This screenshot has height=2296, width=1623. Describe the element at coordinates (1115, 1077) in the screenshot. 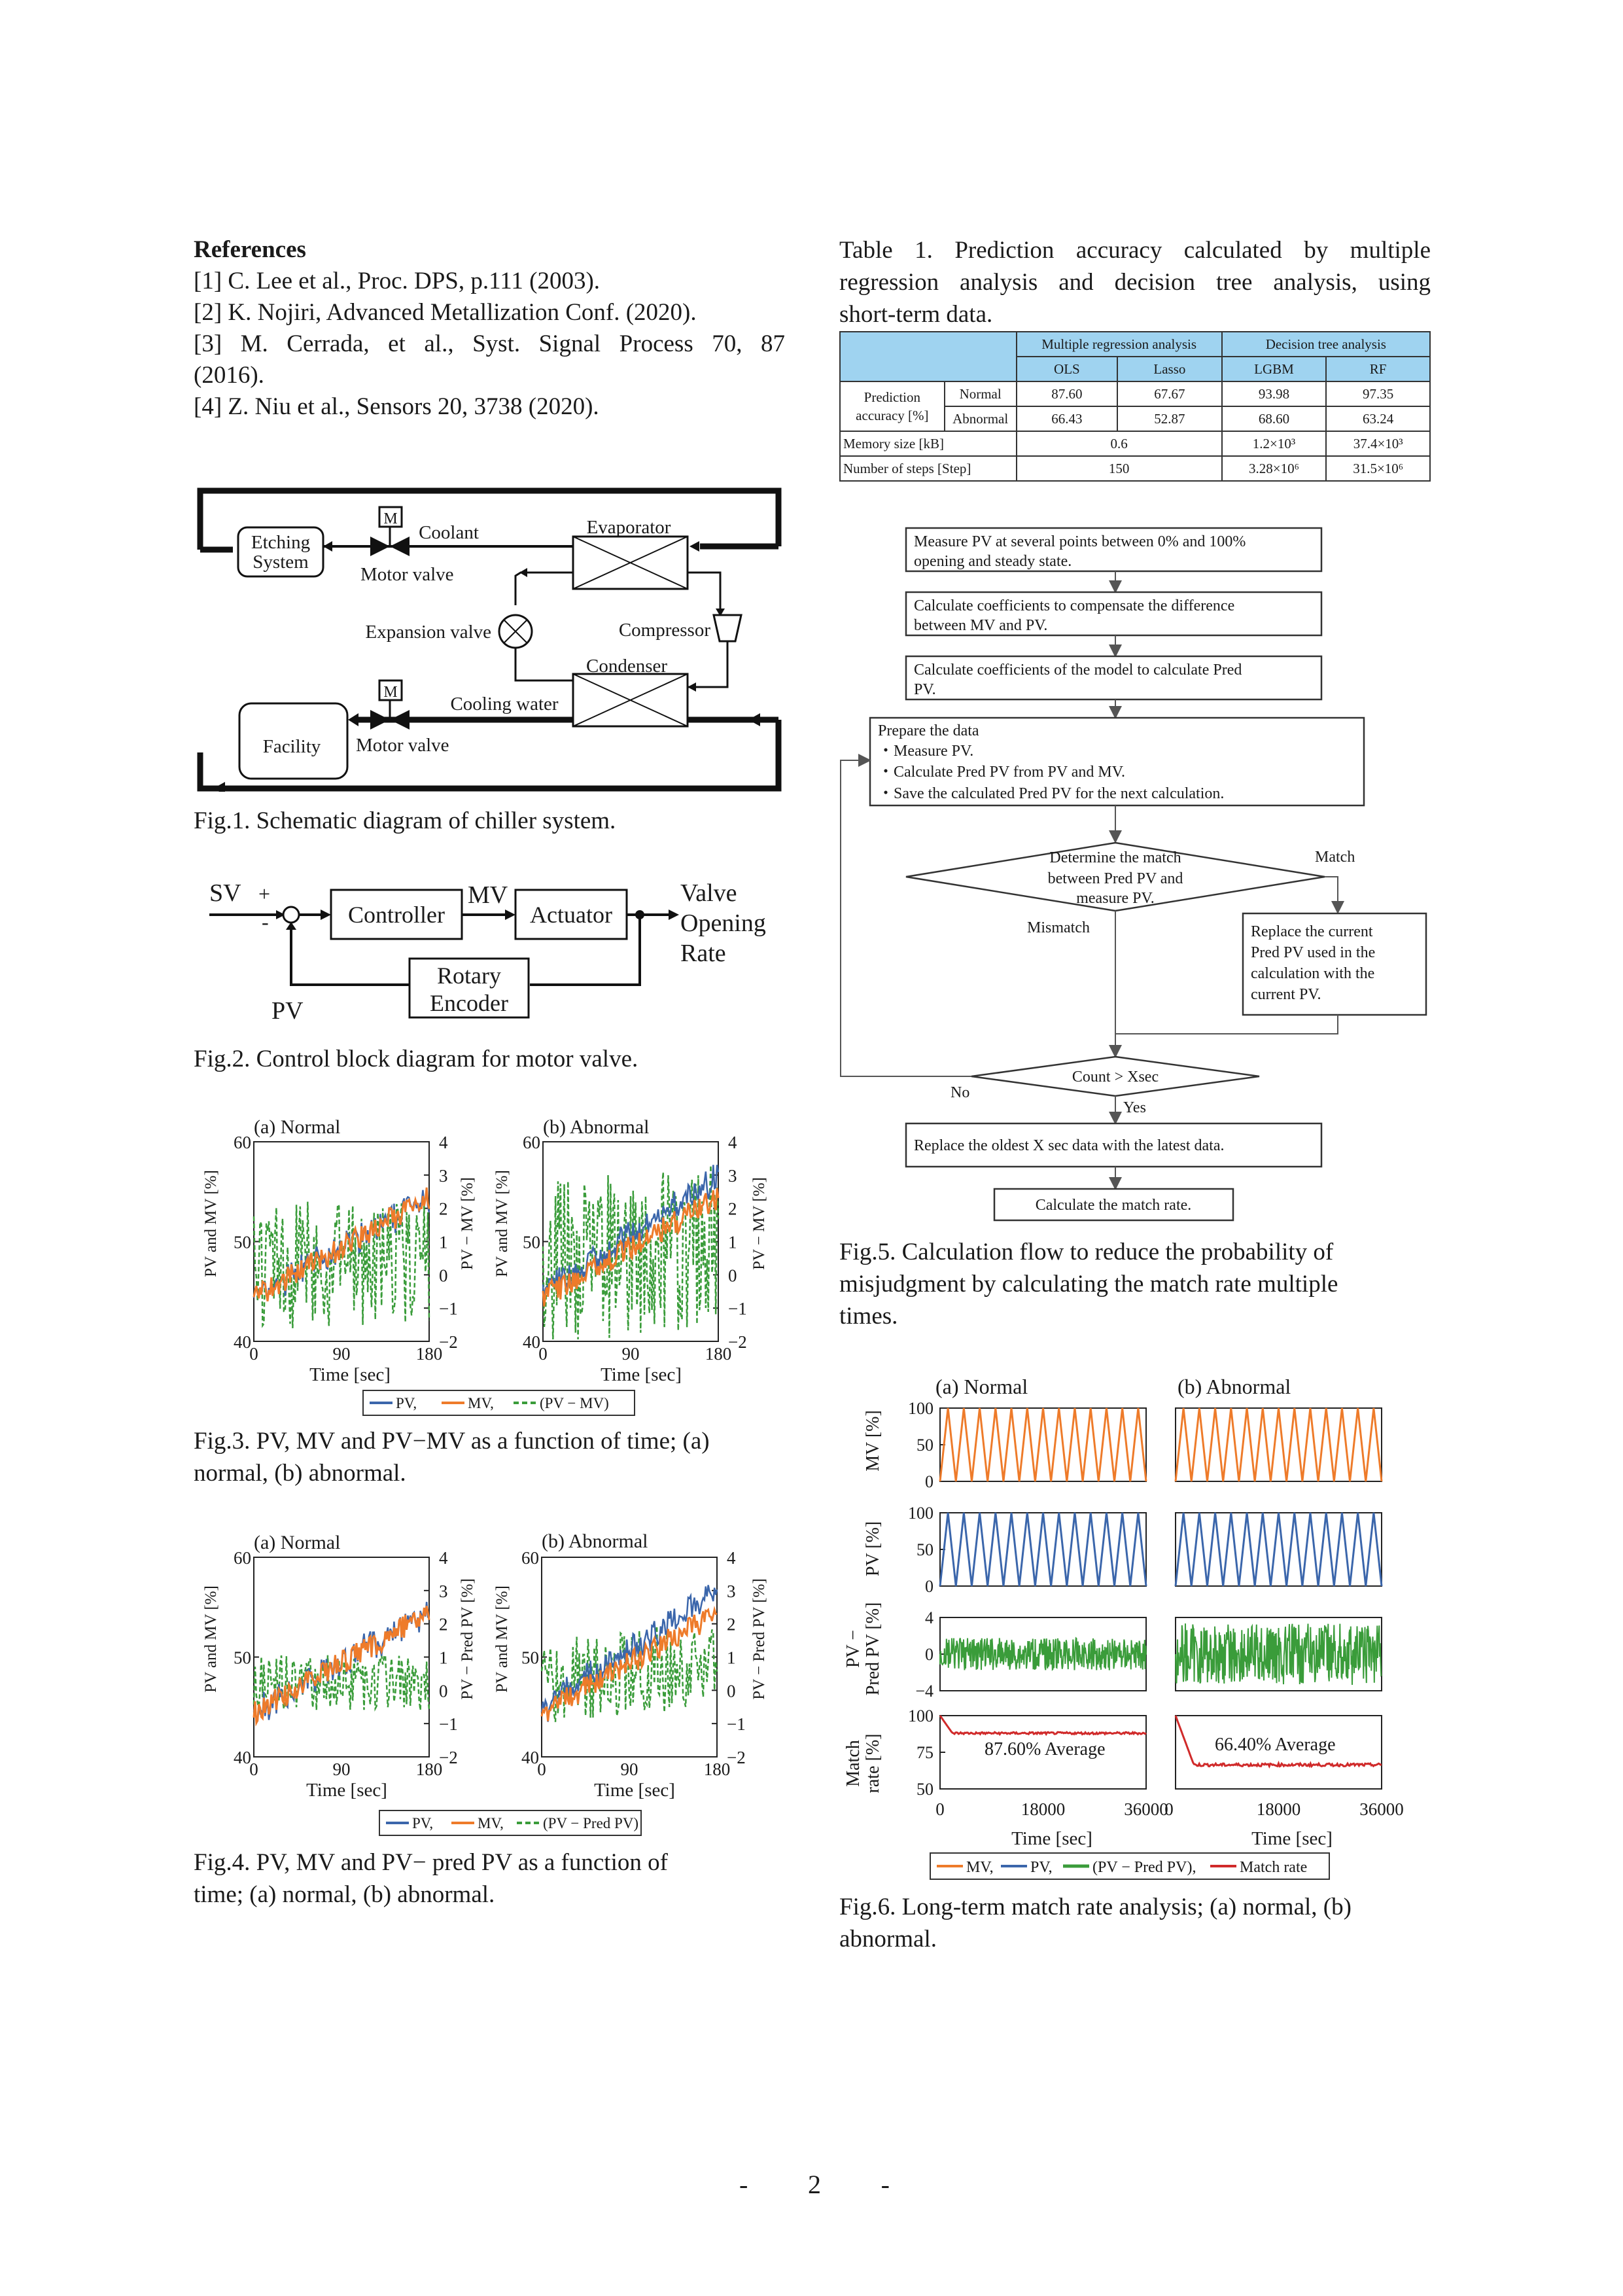

I see `flow-text: Count > Xsec` at that location.